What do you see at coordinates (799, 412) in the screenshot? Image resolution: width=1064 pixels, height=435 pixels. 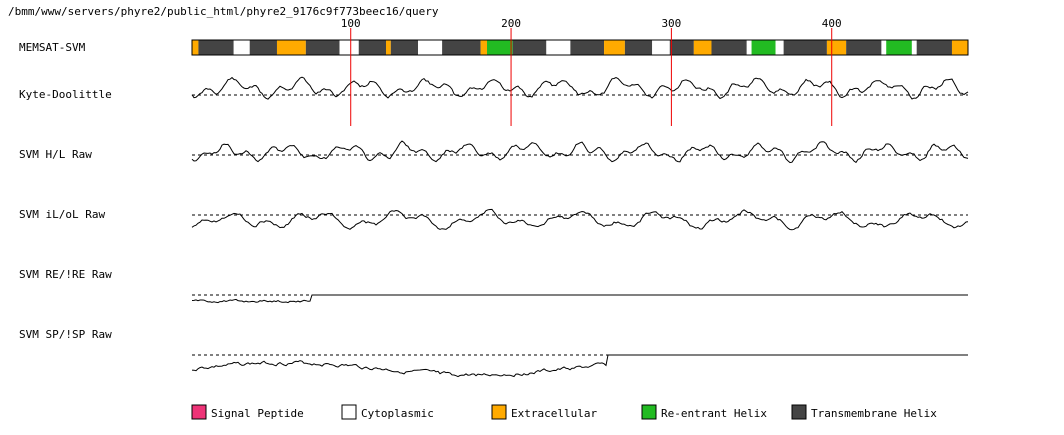 I see `legend-swatch-transmembrane` at bounding box center [799, 412].